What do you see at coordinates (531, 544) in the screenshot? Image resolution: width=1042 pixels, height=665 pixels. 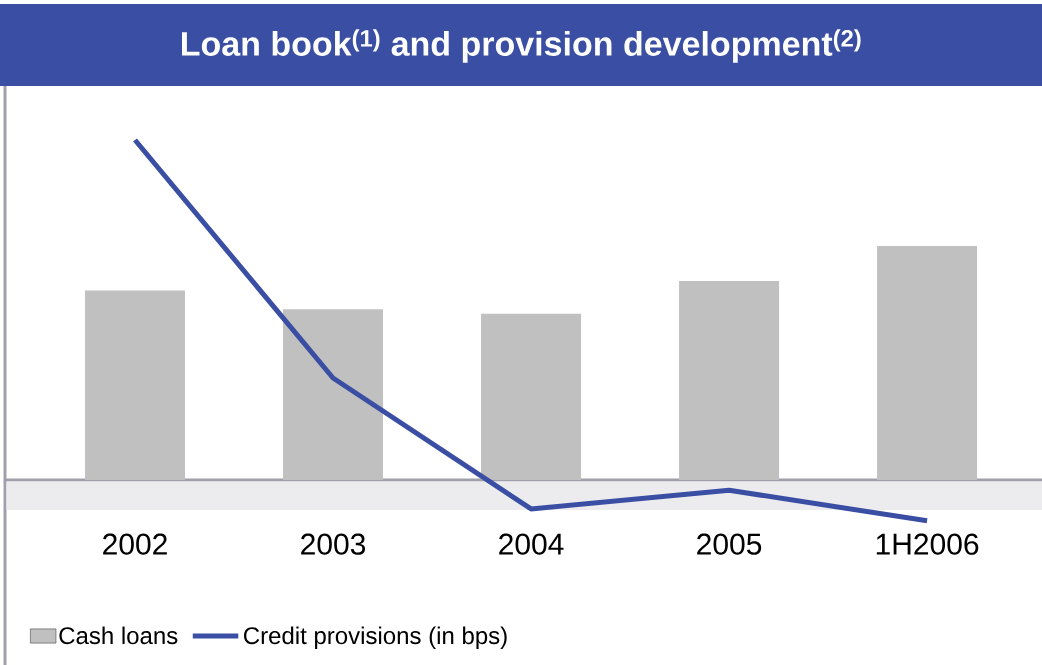 I see `x-tick-label: 2004` at bounding box center [531, 544].